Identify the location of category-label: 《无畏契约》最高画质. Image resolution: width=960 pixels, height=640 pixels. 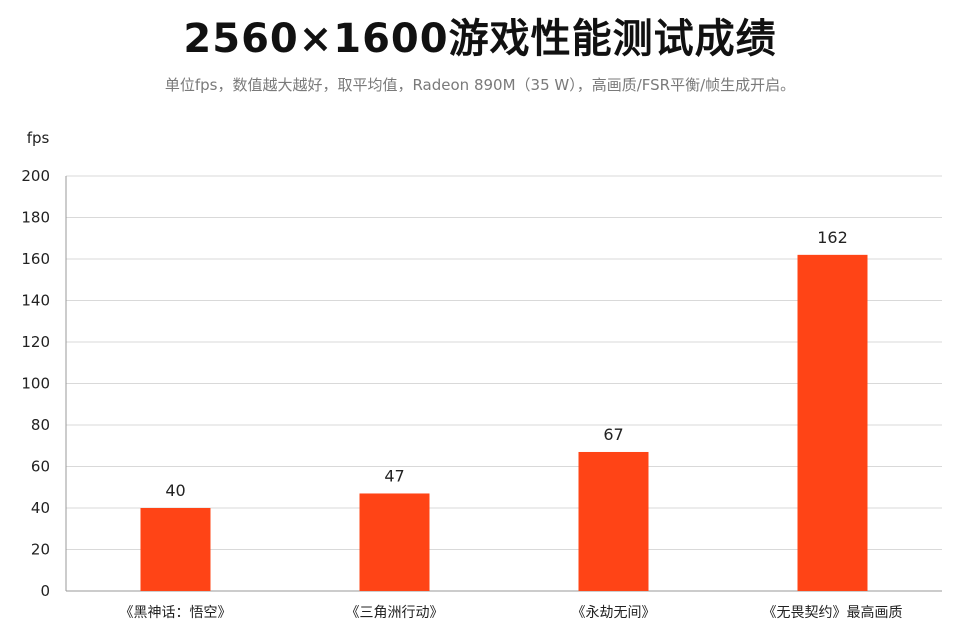
(833, 612).